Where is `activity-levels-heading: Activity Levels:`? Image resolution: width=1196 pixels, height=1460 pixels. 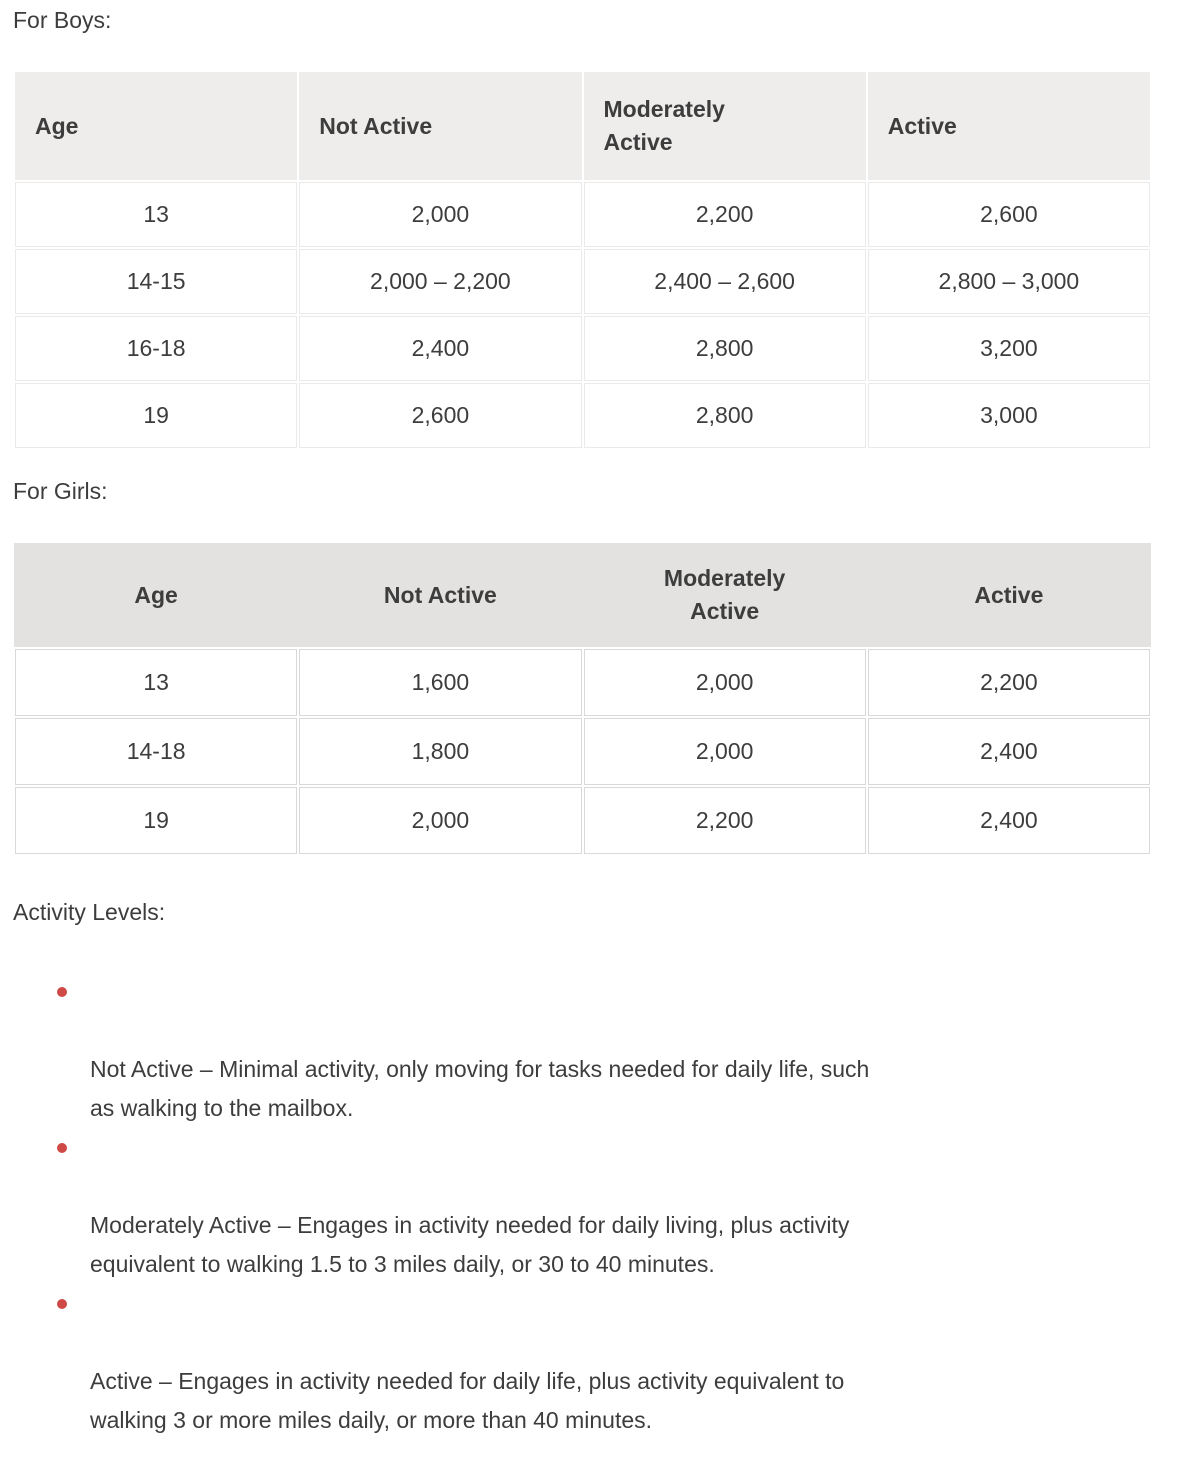 activity-levels-heading: Activity Levels: is located at coordinates (89, 912).